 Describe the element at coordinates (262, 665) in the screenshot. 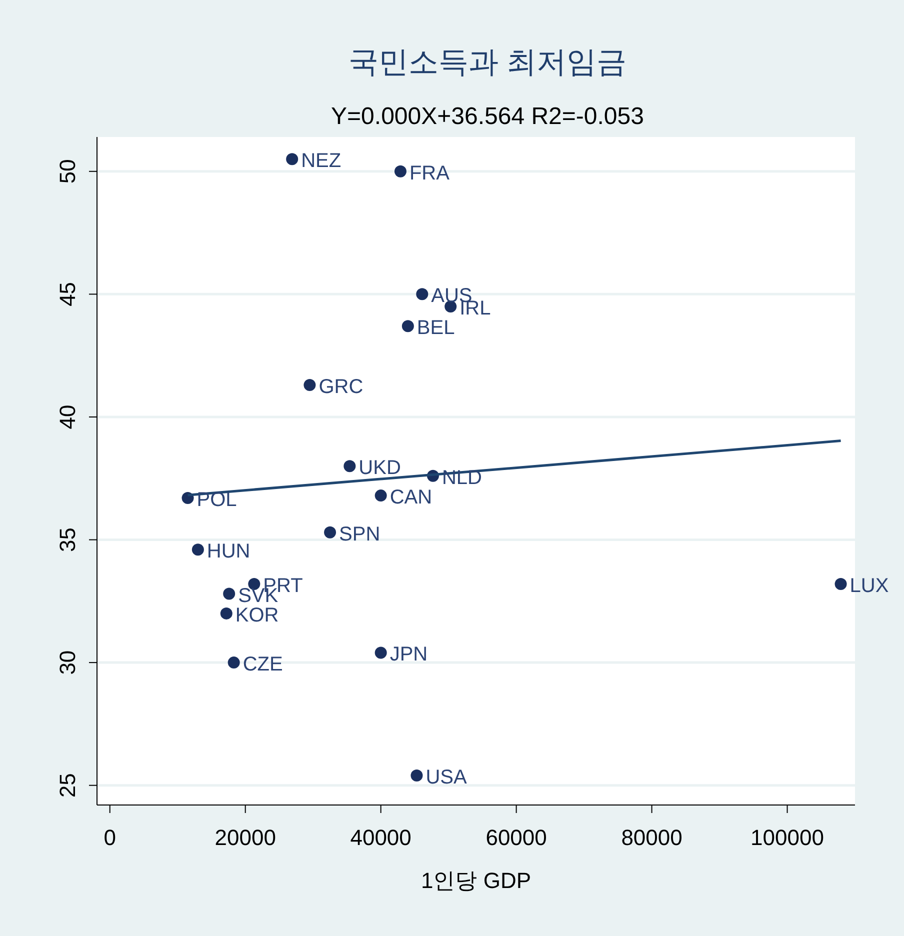

I see `annotation: CZE` at that location.